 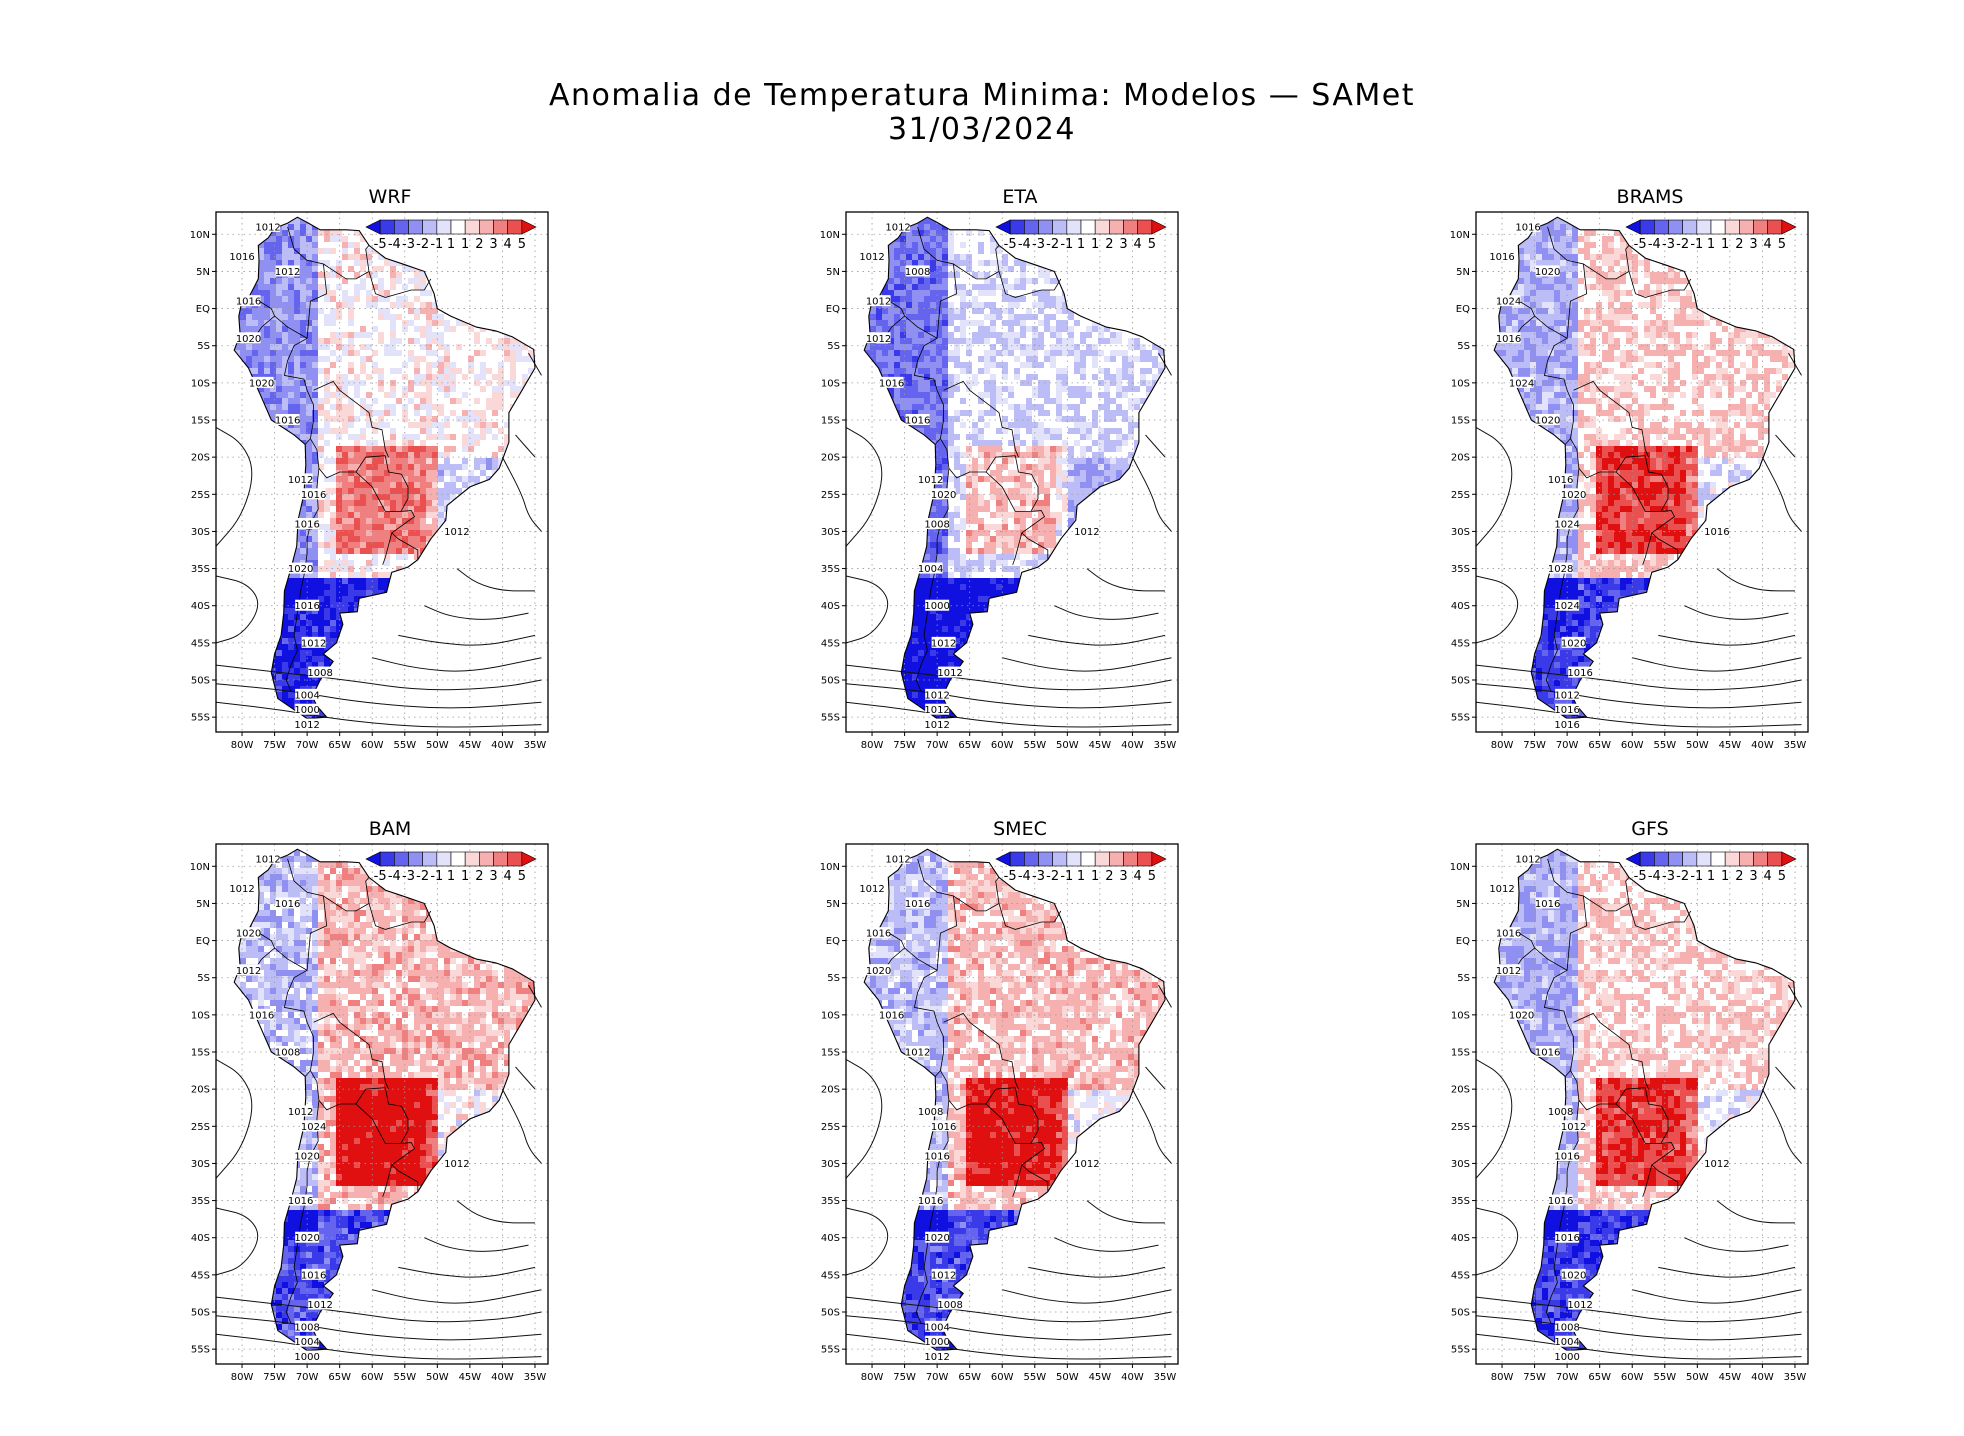 What do you see at coordinates (248, 338) in the screenshot?
I see `isobar-label-bg` at bounding box center [248, 338].